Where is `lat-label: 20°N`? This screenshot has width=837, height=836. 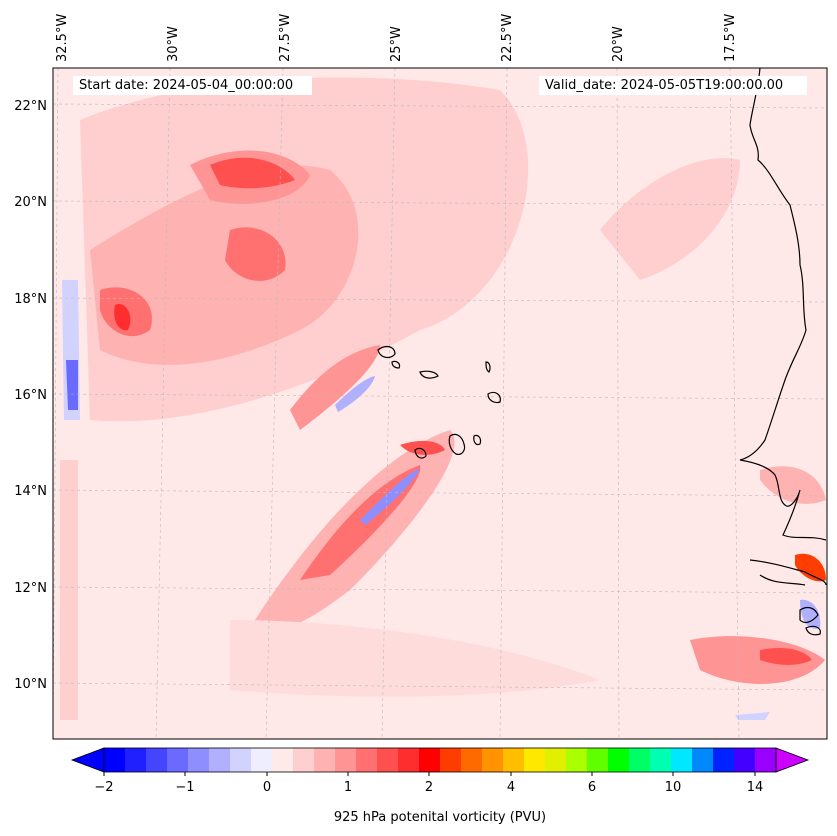 lat-label: 20°N is located at coordinates (30, 202).